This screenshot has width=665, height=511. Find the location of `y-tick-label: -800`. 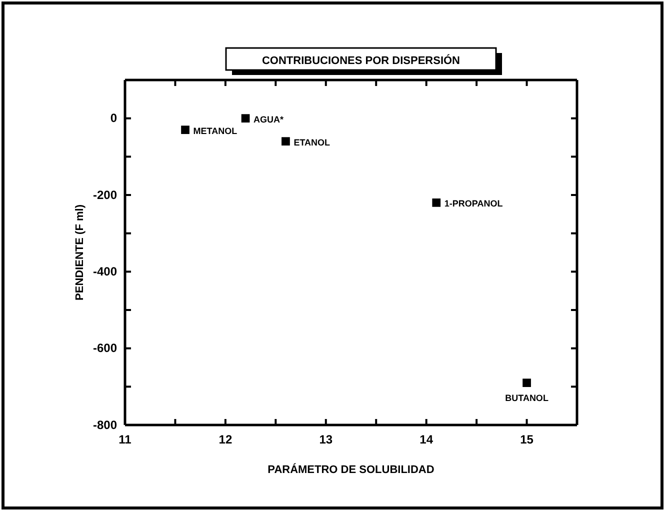

y-tick-label: -800 is located at coordinates (105, 425).